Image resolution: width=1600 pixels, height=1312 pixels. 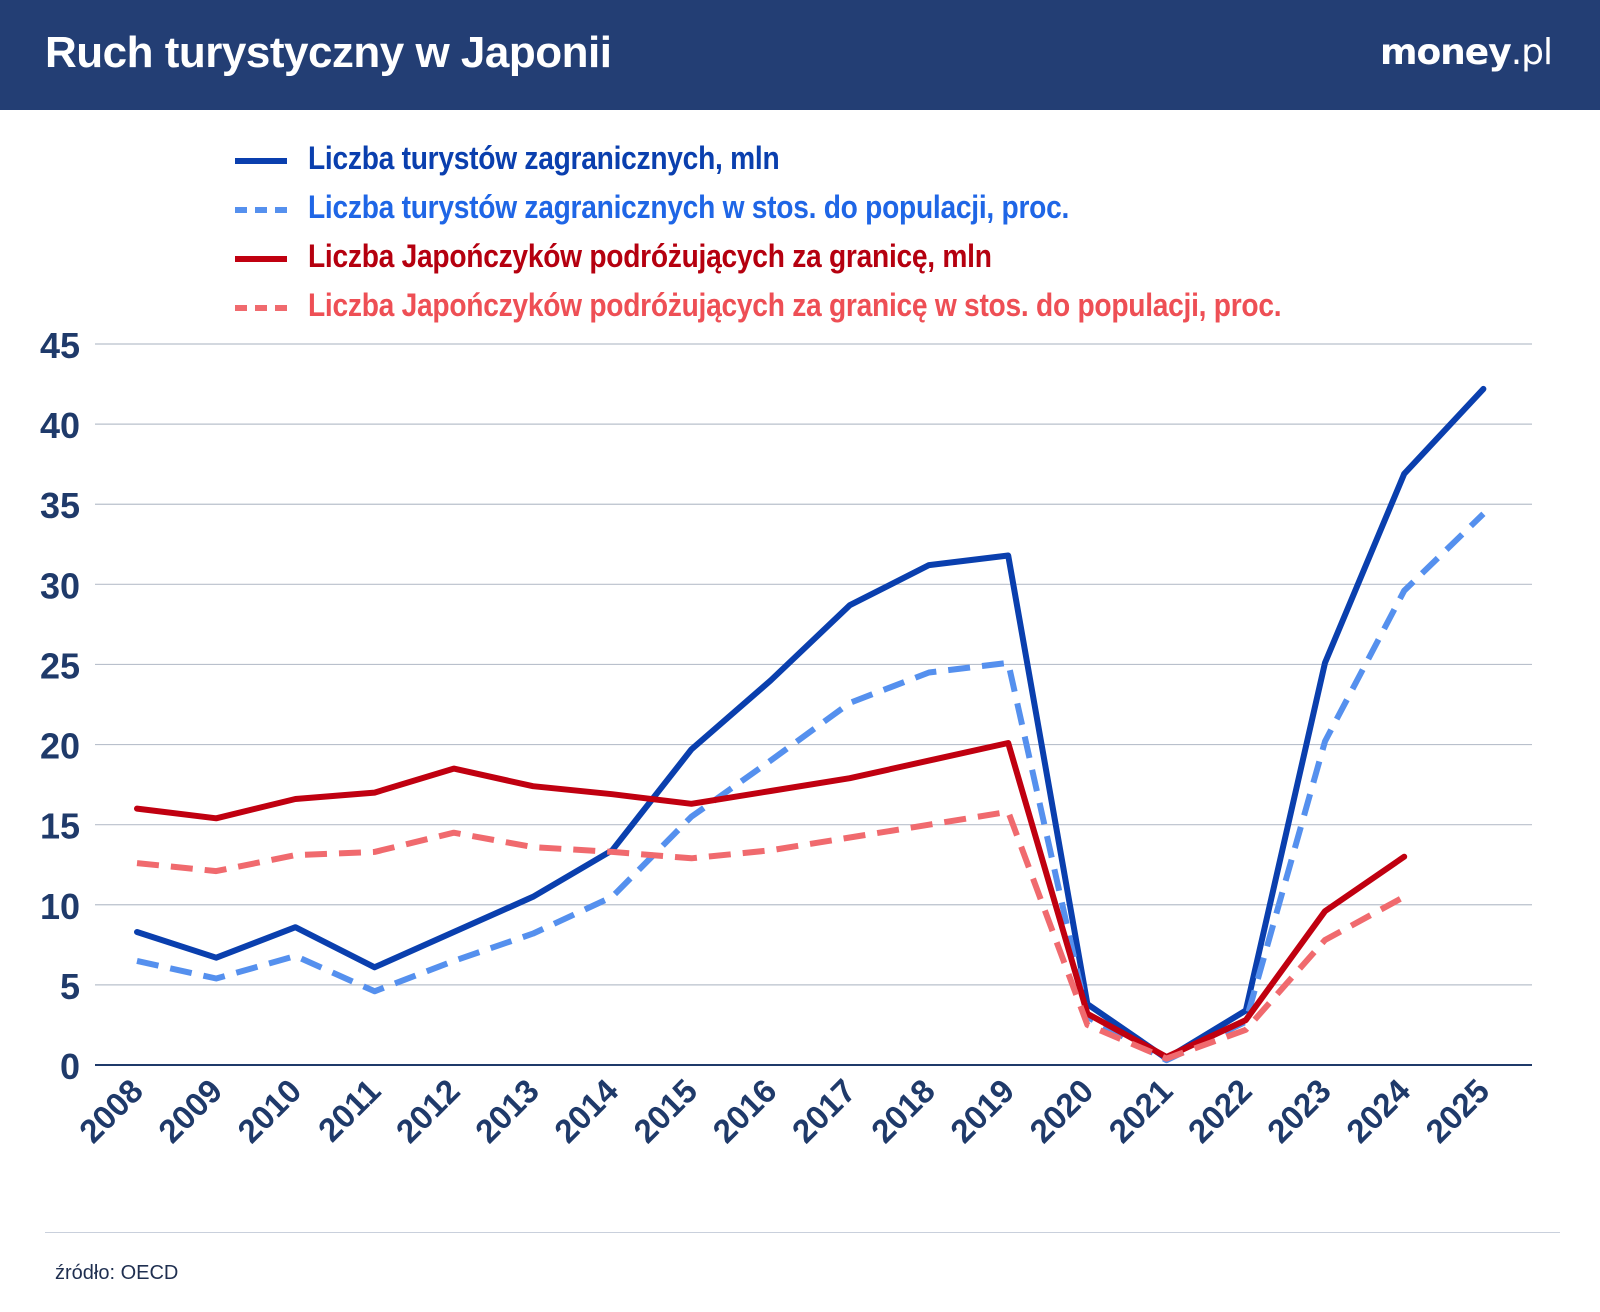 What do you see at coordinates (1531, 52) in the screenshot?
I see `brand-suffix: .pl` at bounding box center [1531, 52].